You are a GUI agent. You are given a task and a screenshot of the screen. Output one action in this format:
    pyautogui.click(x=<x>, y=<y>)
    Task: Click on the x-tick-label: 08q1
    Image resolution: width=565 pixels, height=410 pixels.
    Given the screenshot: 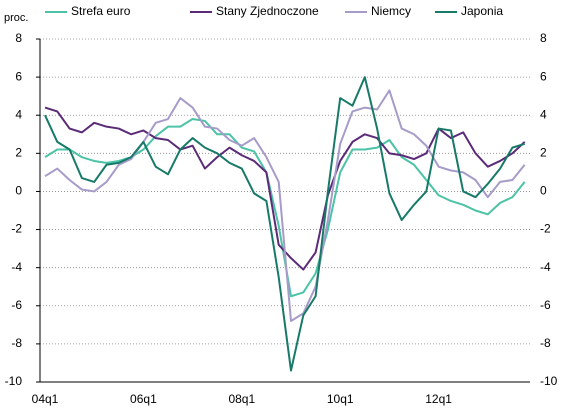 What is the action you would take?
    pyautogui.click(x=241, y=399)
    